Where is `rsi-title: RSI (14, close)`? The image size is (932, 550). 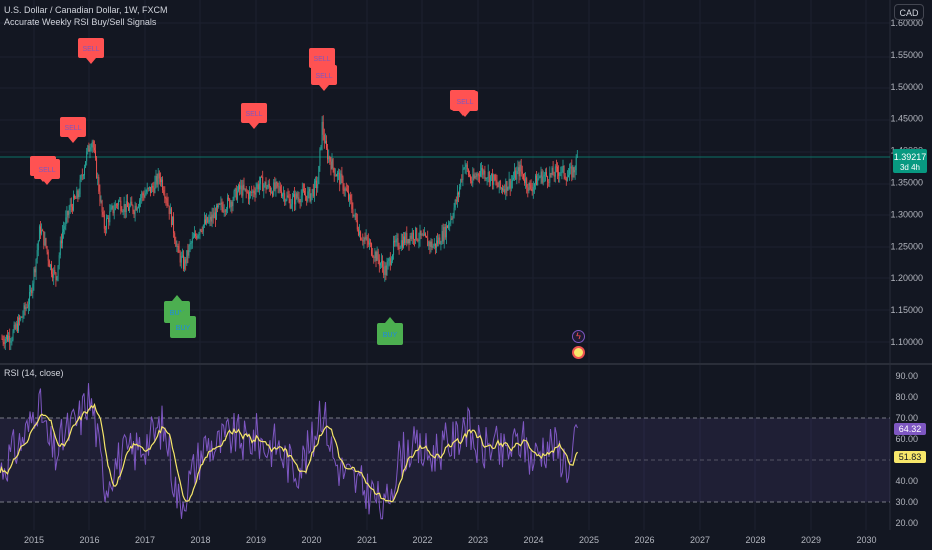 rsi-title: RSI (14, close) is located at coordinates (34, 373).